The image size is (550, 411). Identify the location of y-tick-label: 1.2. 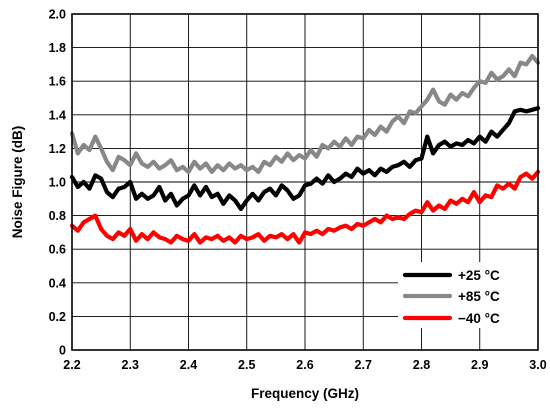
(57, 149).